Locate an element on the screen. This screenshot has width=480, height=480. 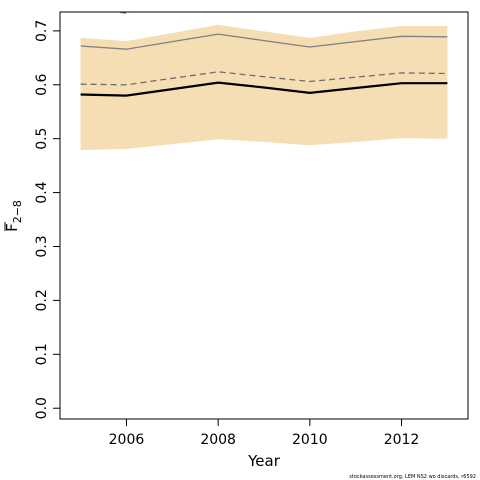
y-axis-title: F2−8 is located at coordinates (13, 216).